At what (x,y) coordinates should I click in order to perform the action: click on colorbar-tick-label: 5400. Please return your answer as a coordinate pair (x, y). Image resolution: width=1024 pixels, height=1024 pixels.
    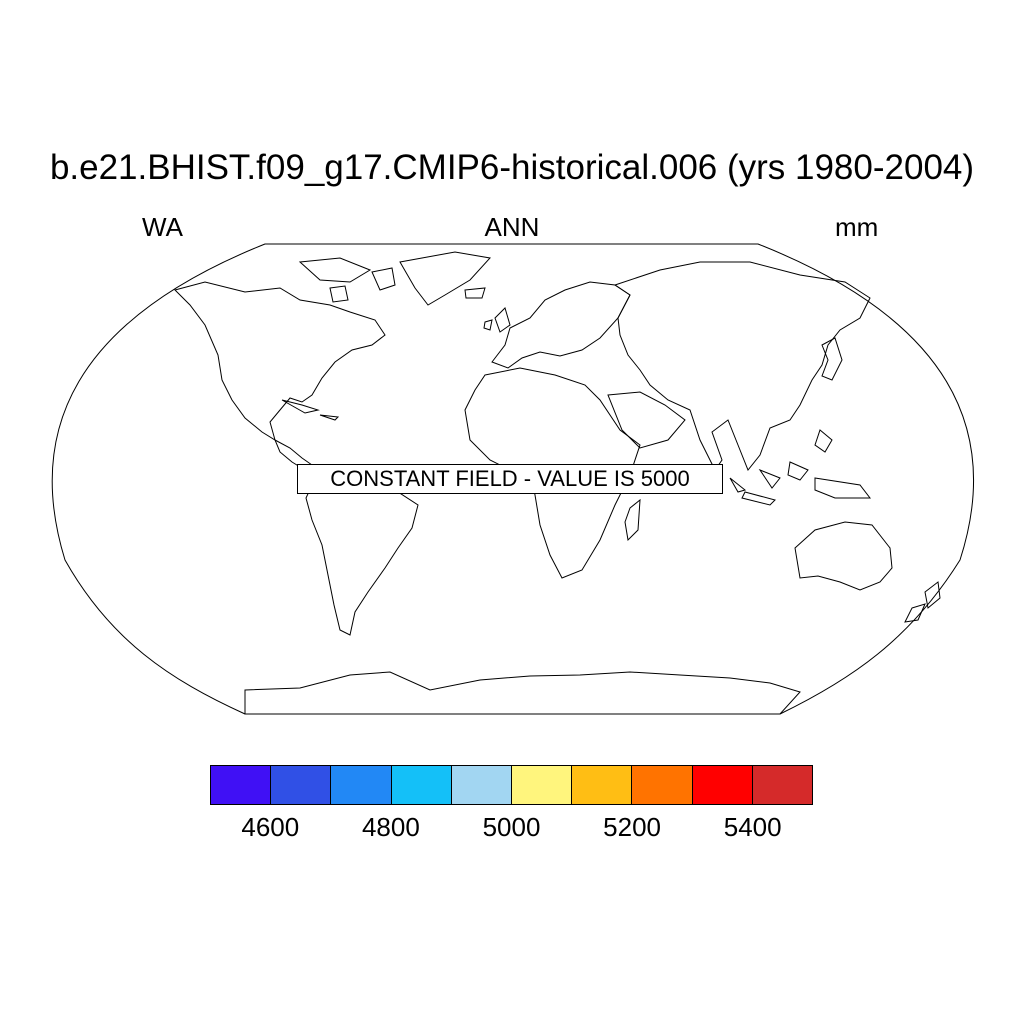
    Looking at the image, I should click on (752, 827).